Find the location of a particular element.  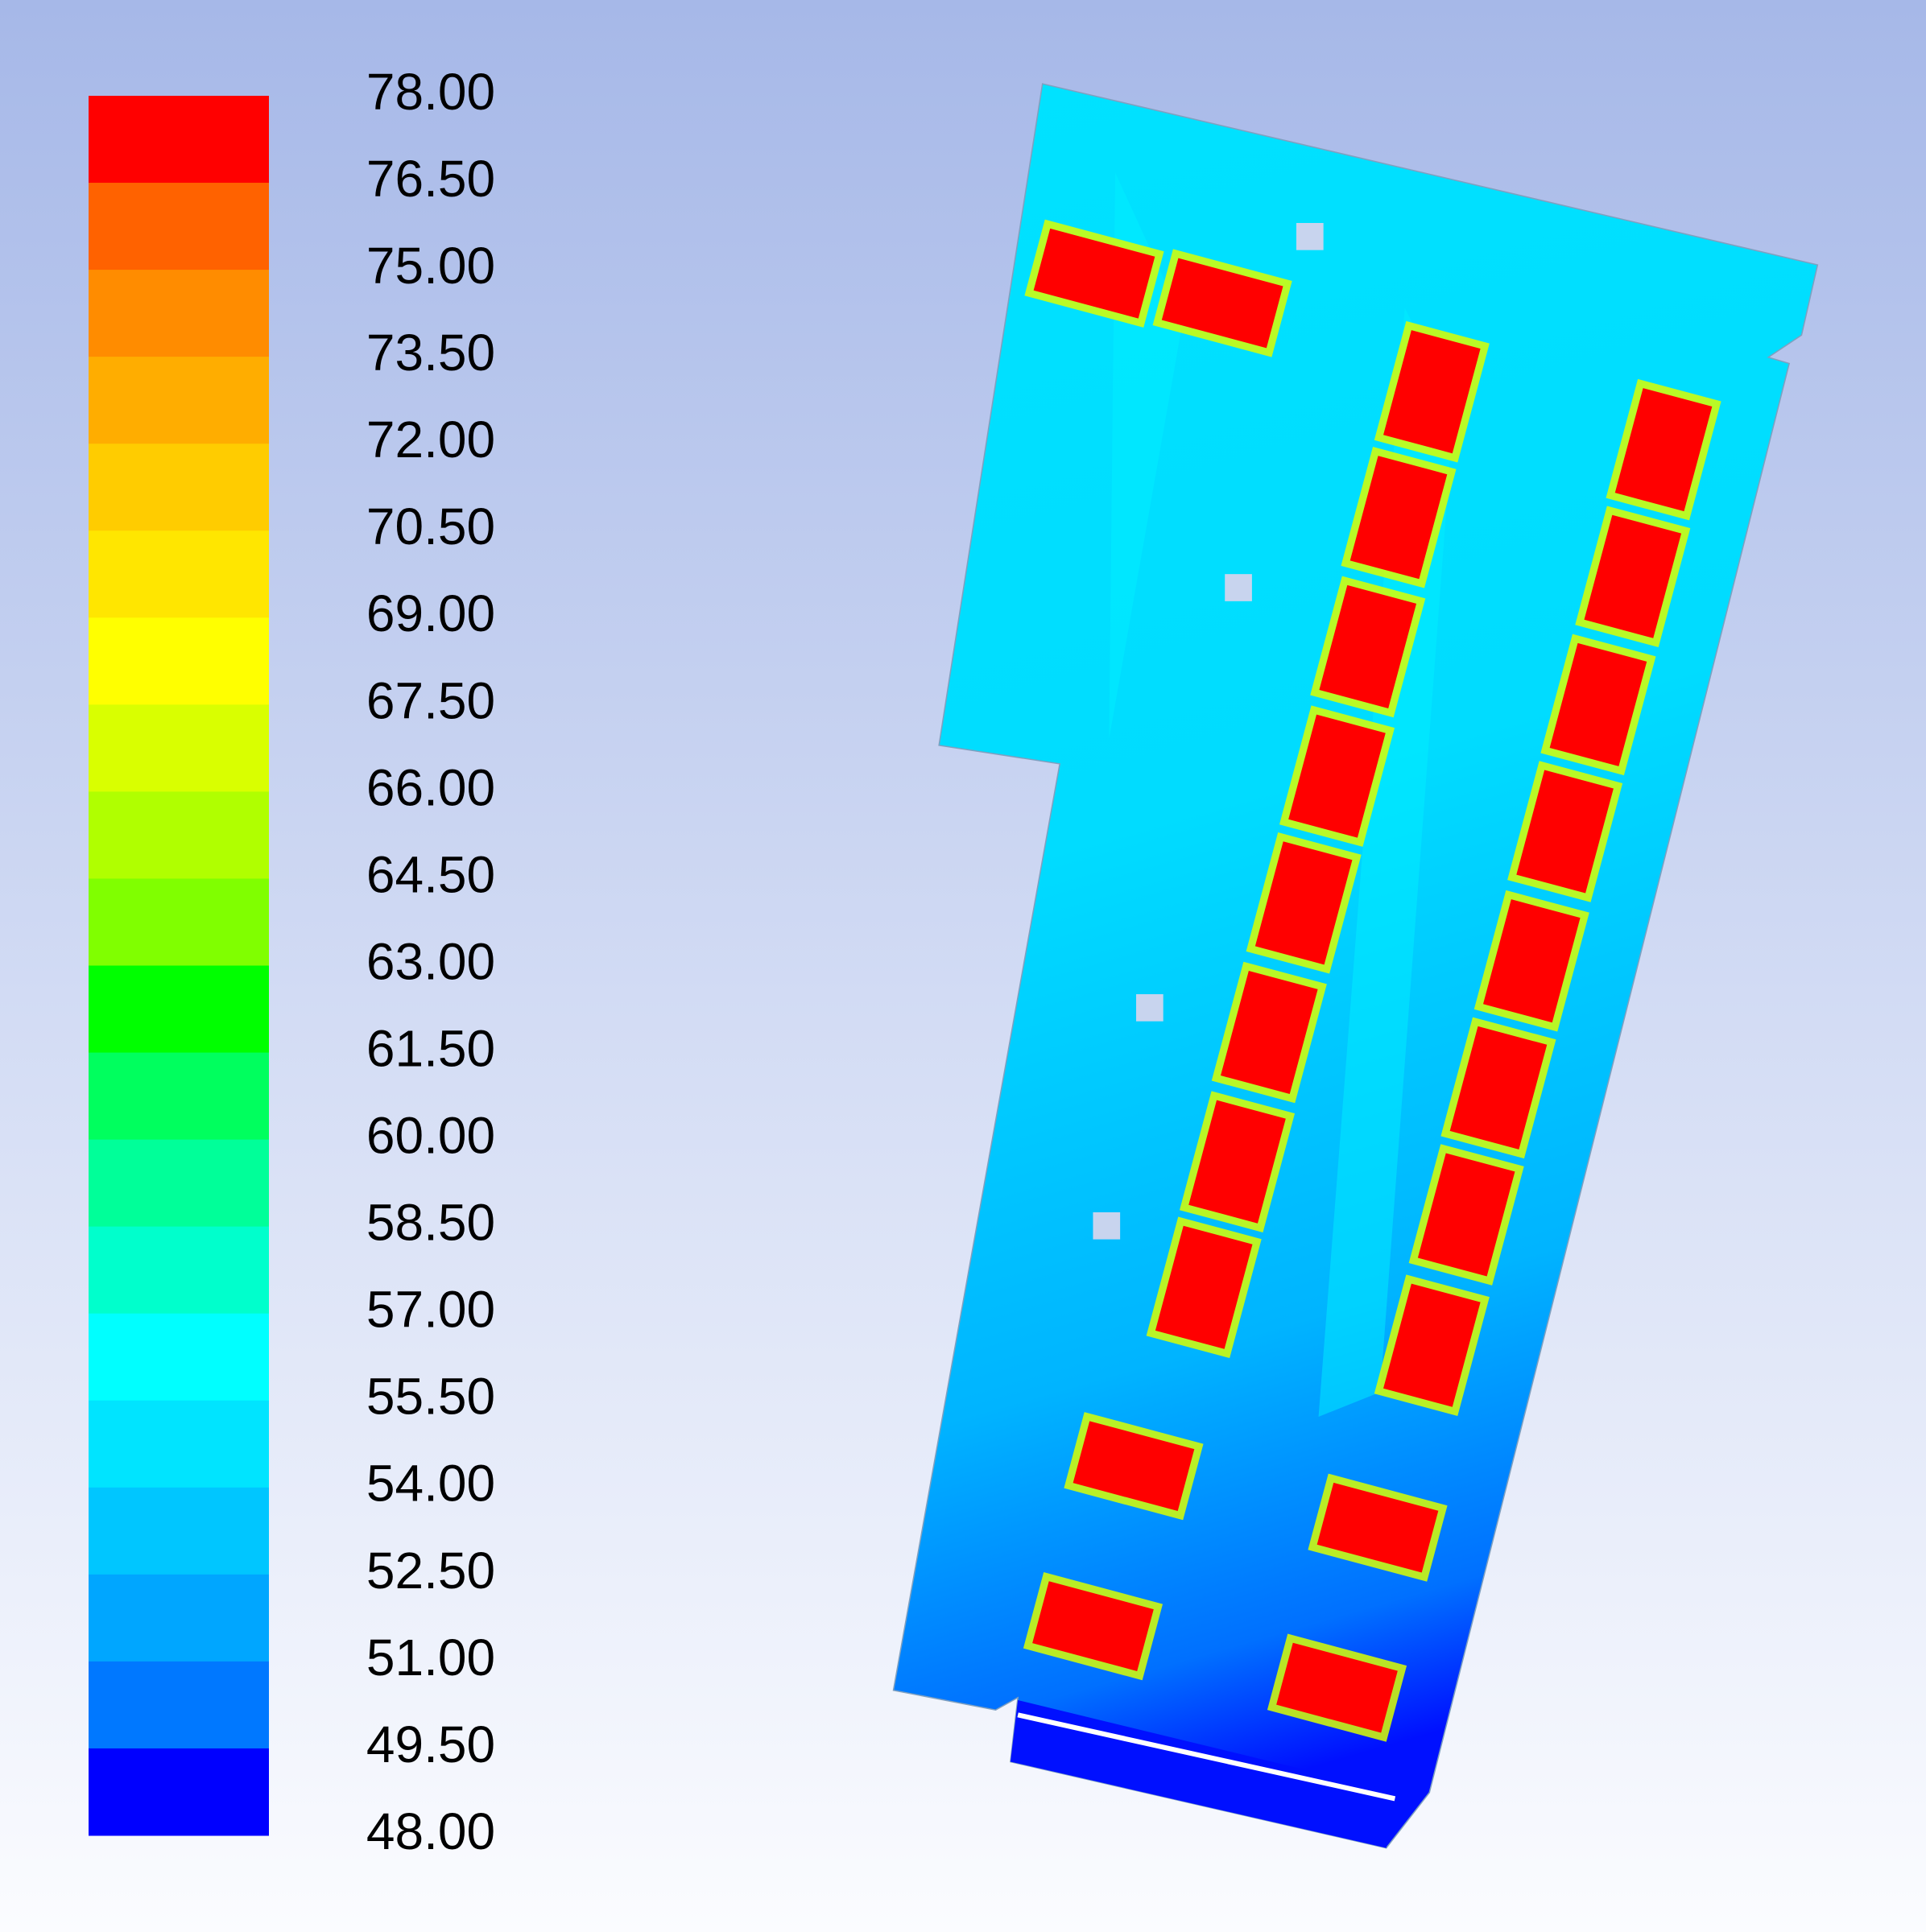

legend-label: 64.50 is located at coordinates (430, 874).